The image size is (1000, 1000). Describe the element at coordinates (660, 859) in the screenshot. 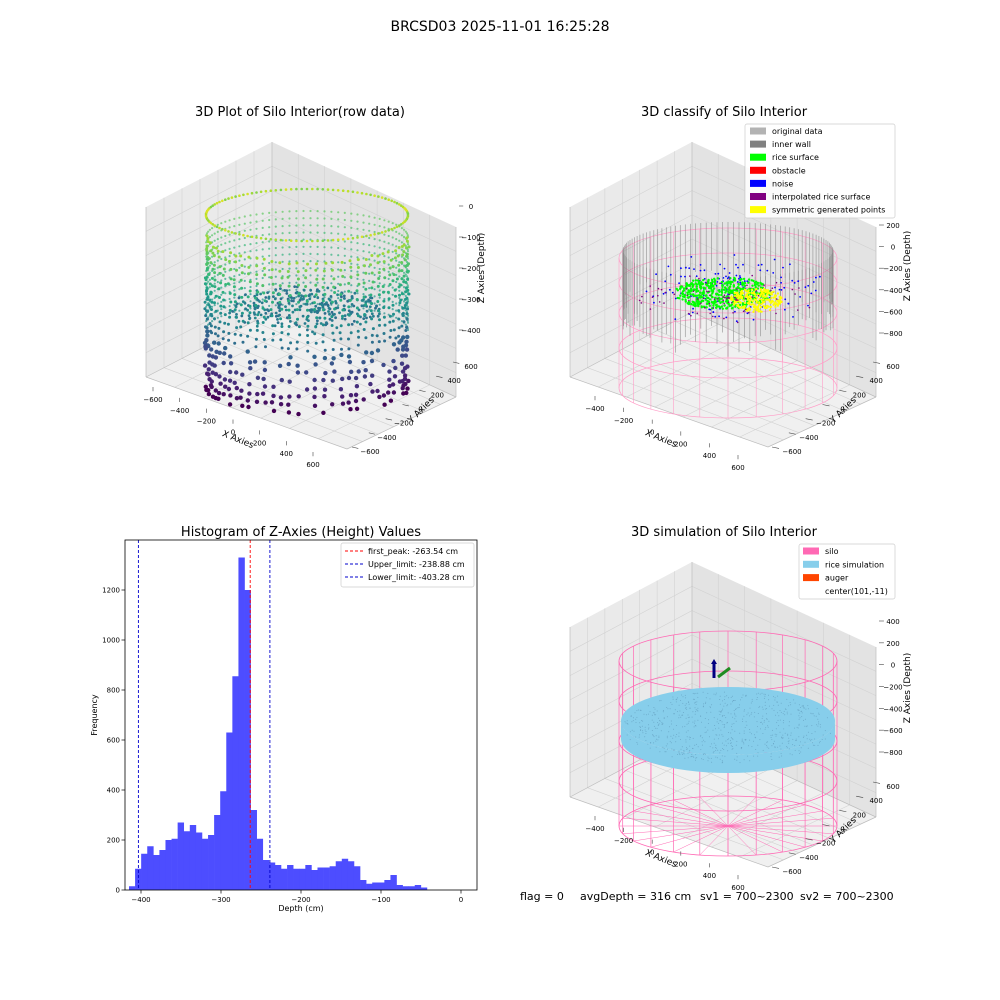

I see `x-axis-label-simulation: X Axies` at that location.